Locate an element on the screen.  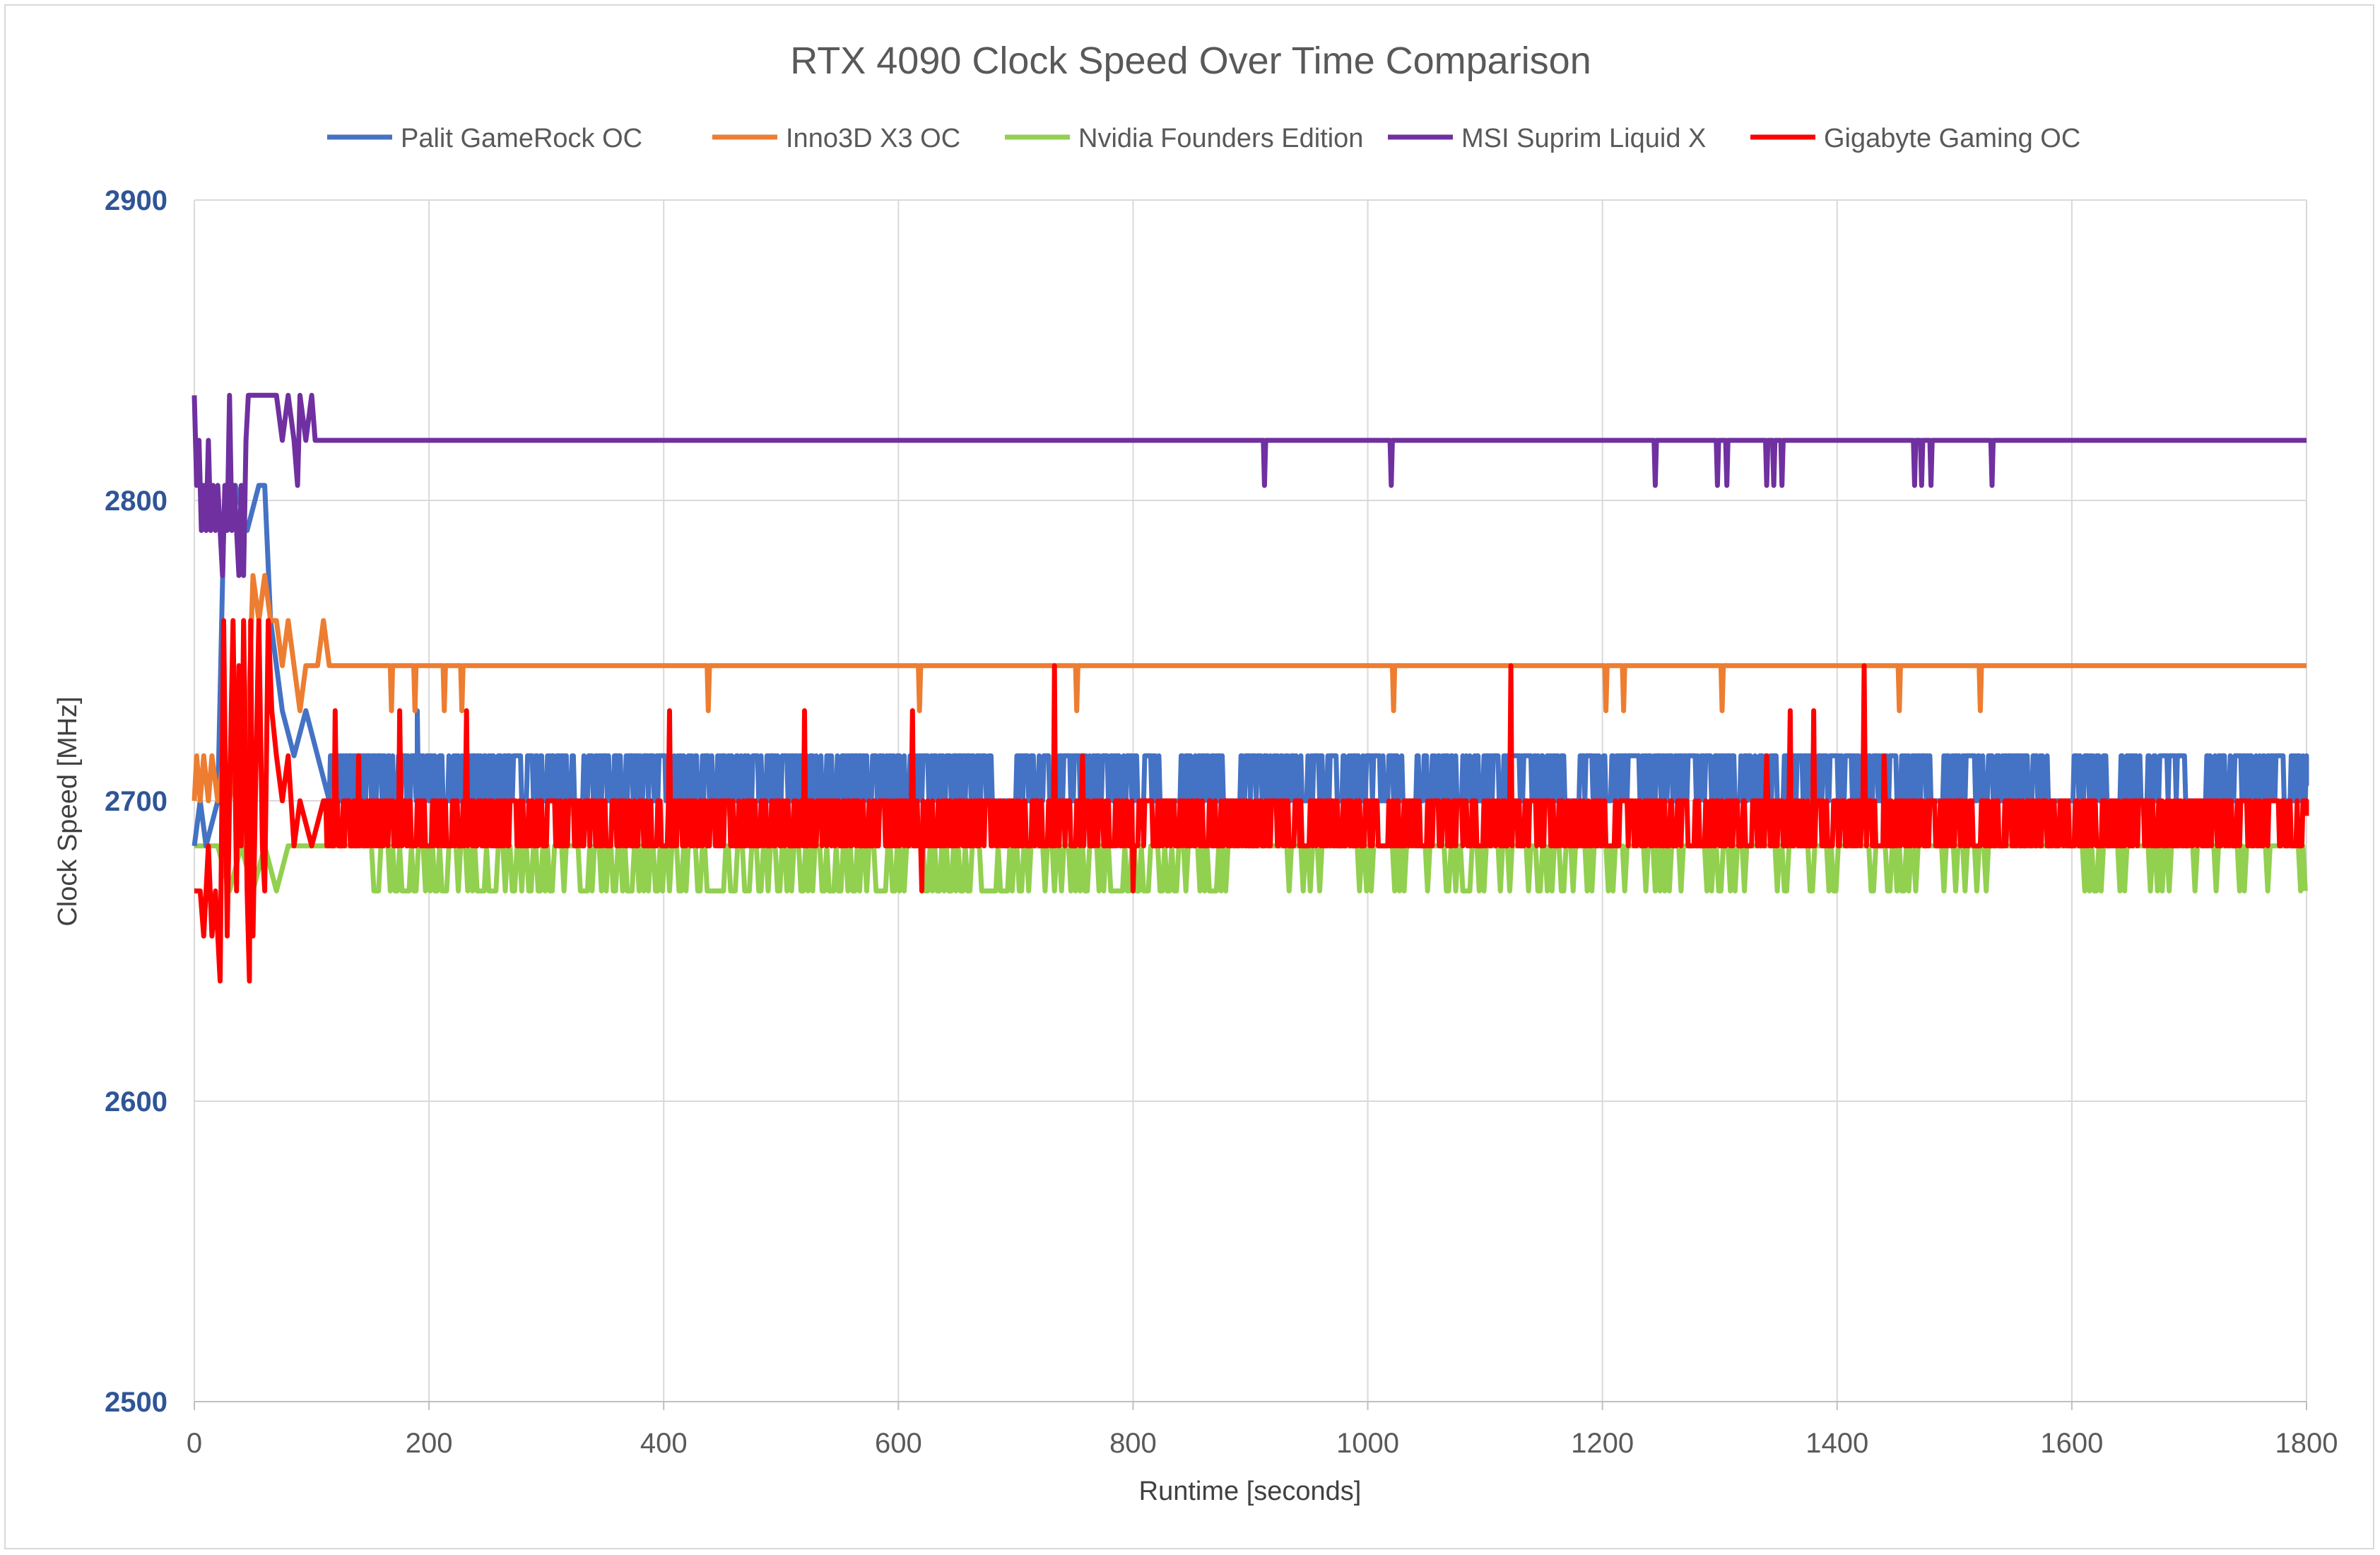
x-tick-label: 800 is located at coordinates (1133, 1443).